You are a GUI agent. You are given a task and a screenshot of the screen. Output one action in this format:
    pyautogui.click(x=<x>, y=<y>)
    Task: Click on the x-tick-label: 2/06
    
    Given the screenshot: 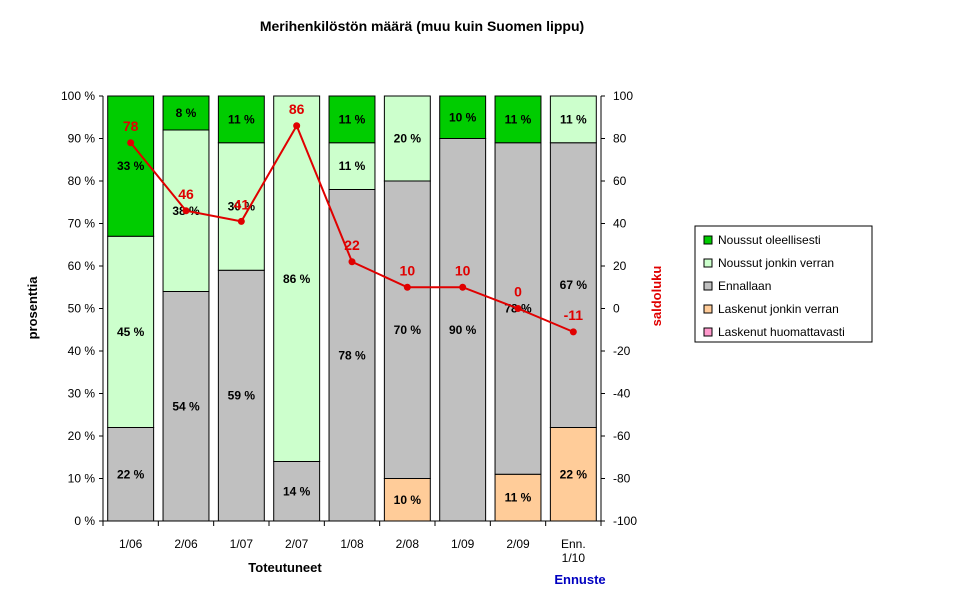 What is the action you would take?
    pyautogui.click(x=186, y=544)
    